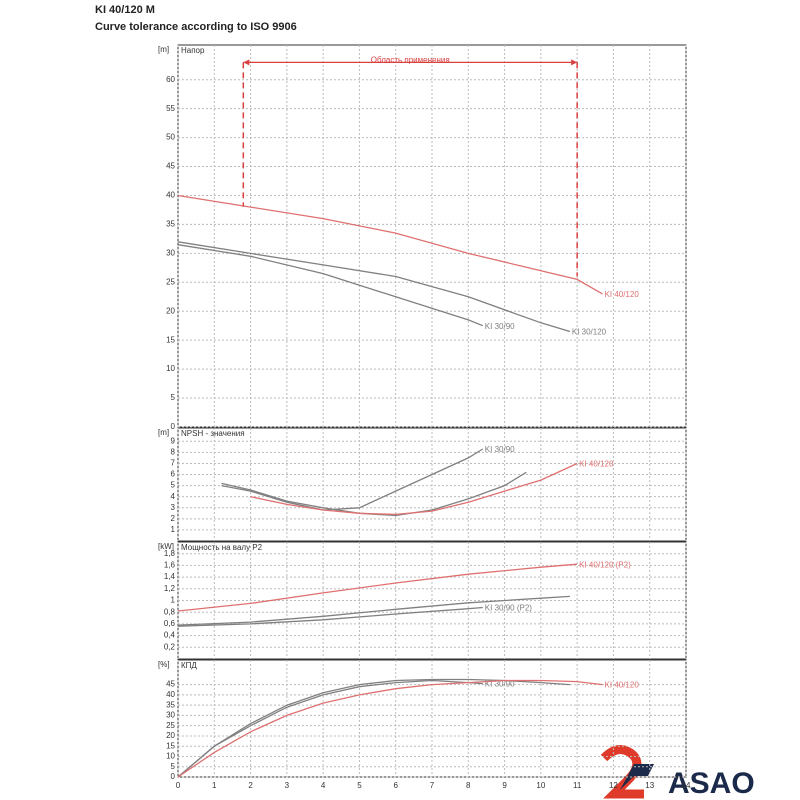  Describe the element at coordinates (173, 518) in the screenshot. I see `y-tick-label: 2` at that location.